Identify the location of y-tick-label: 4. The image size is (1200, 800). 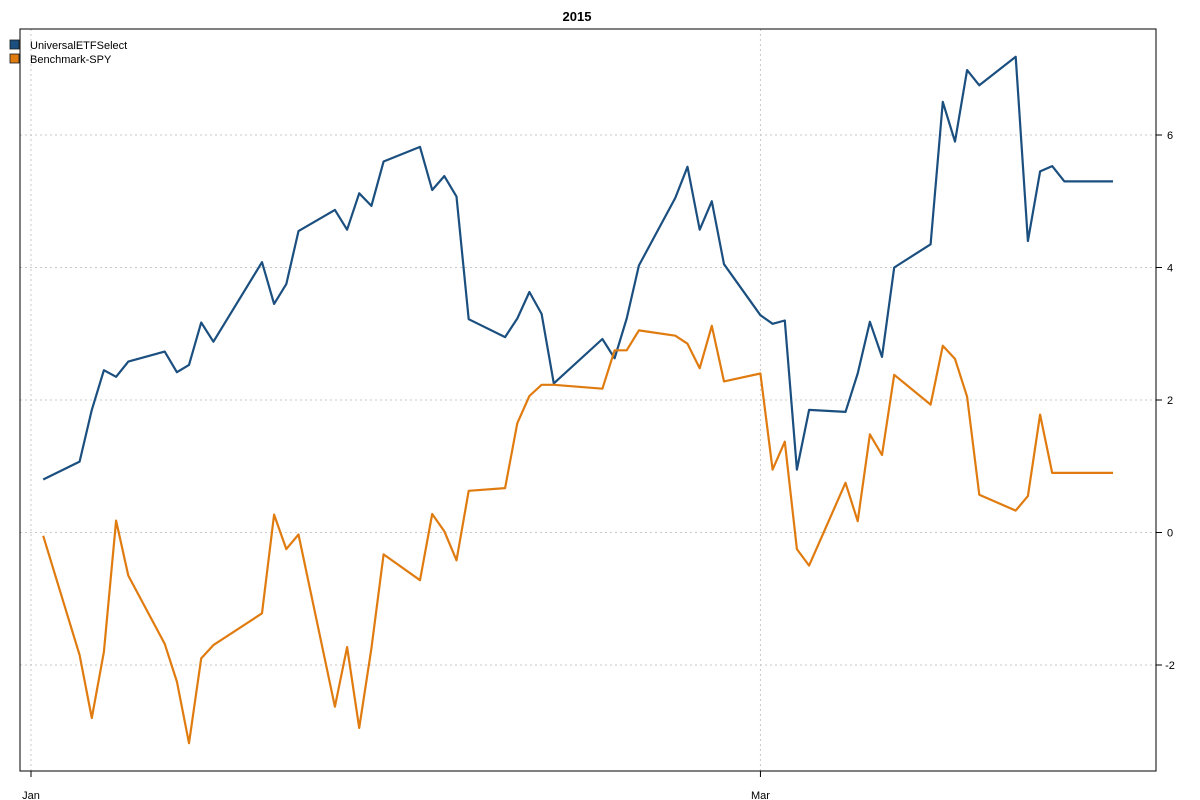
(1170, 269).